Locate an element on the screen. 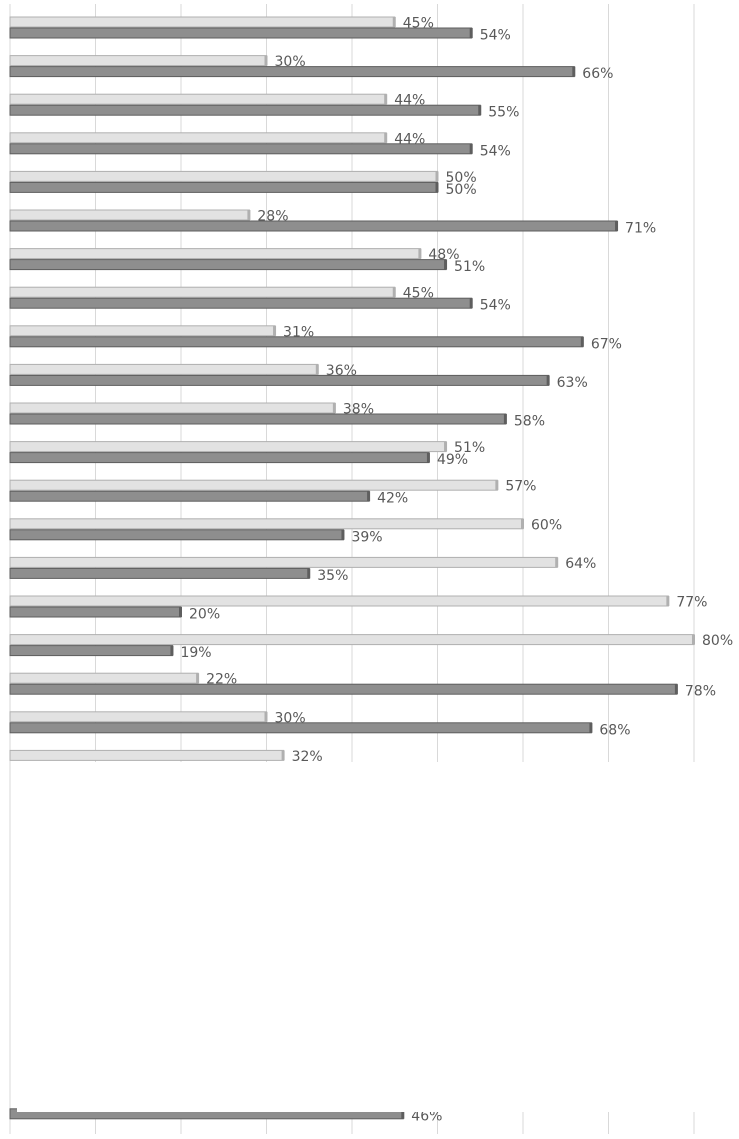 The height and width of the screenshot is (1139, 739). value-label: 42% is located at coordinates (392, 499).